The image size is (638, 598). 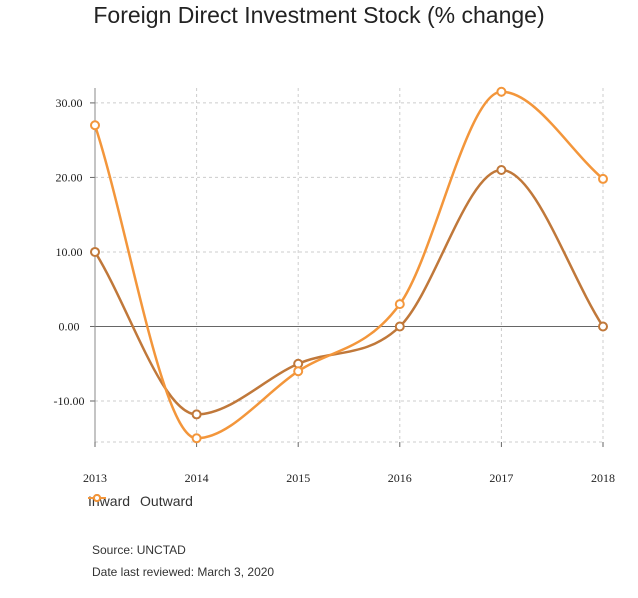 I want to click on source-note: Source: UNCTAD, so click(x=139, y=550).